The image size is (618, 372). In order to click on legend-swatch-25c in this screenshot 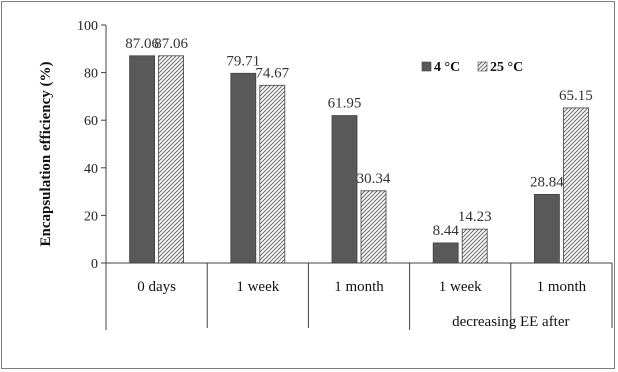, I will do `click(482, 66)`.